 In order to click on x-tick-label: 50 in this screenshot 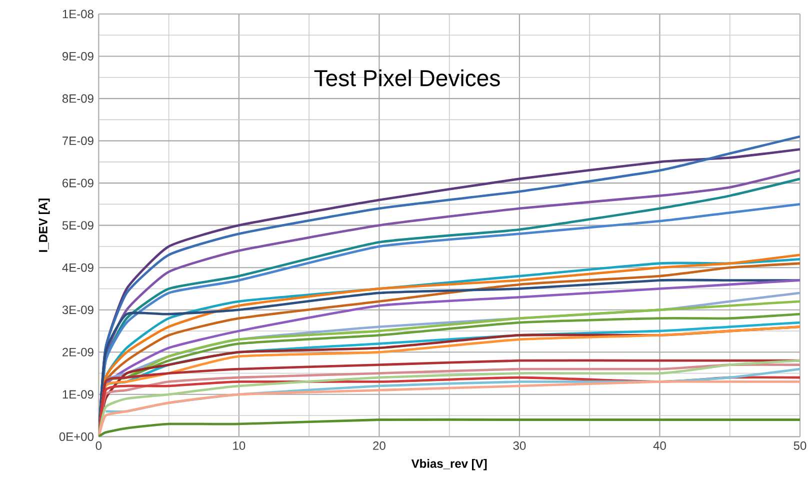, I will do `click(800, 445)`.